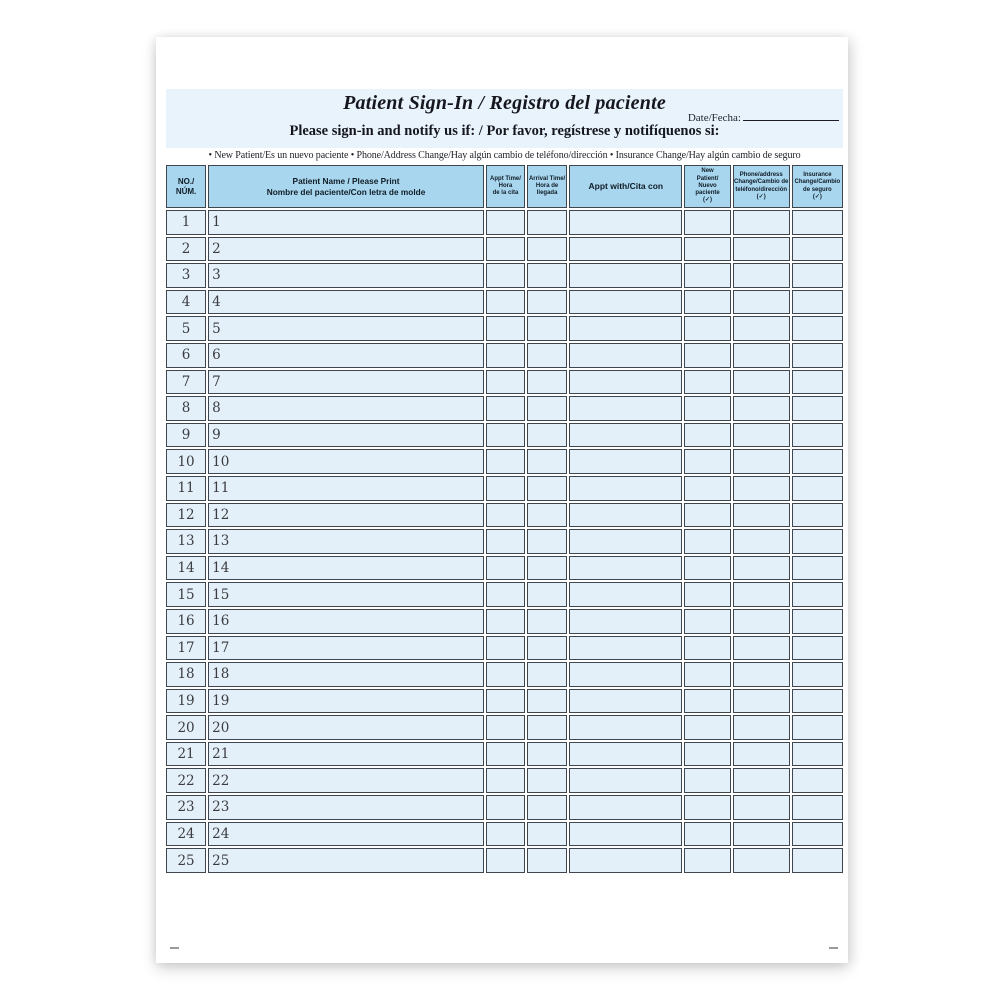 This screenshot has height=1000, width=1000. Describe the element at coordinates (186, 488) in the screenshot. I see `row-number-cell: 11` at that location.